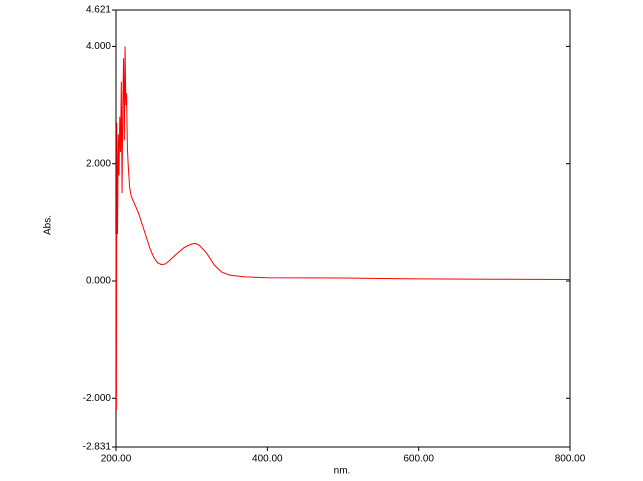 The width and height of the screenshot is (643, 481). I want to click on y-tick-label: -2.831, so click(97, 447).